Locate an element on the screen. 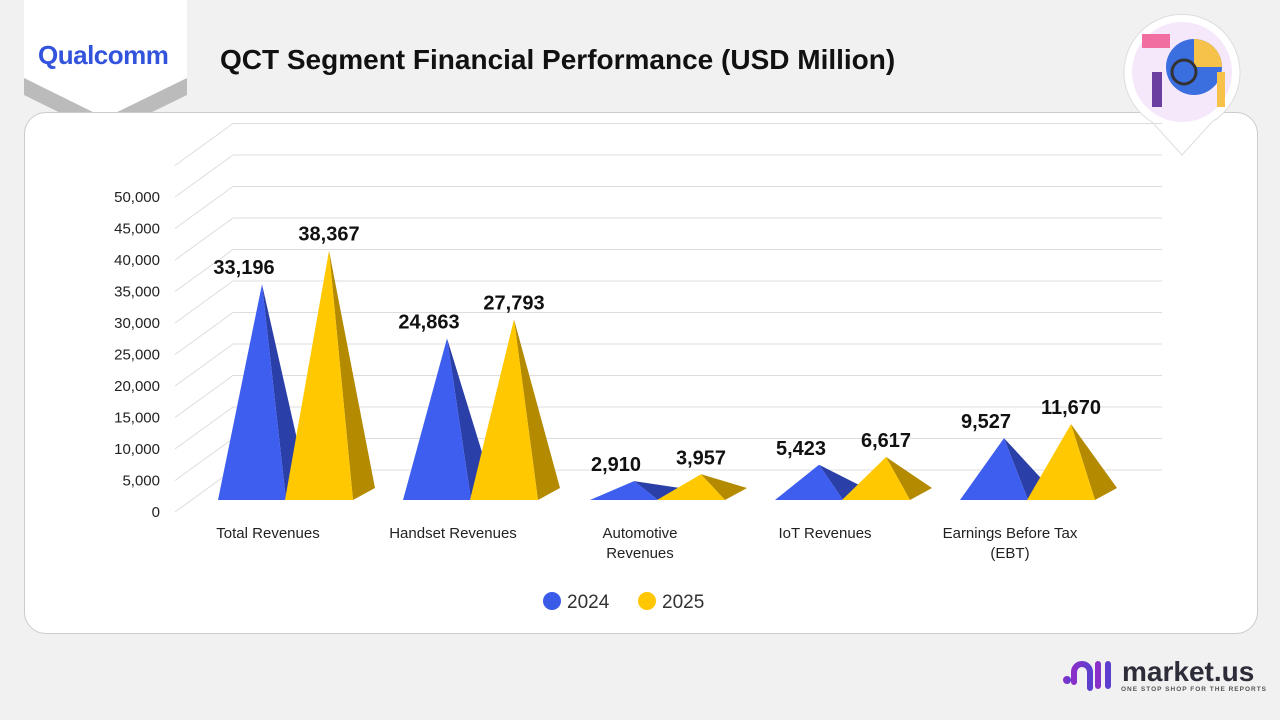 The width and height of the screenshot is (1280, 720). x-category-label: Handset Revenues is located at coordinates (453, 533).